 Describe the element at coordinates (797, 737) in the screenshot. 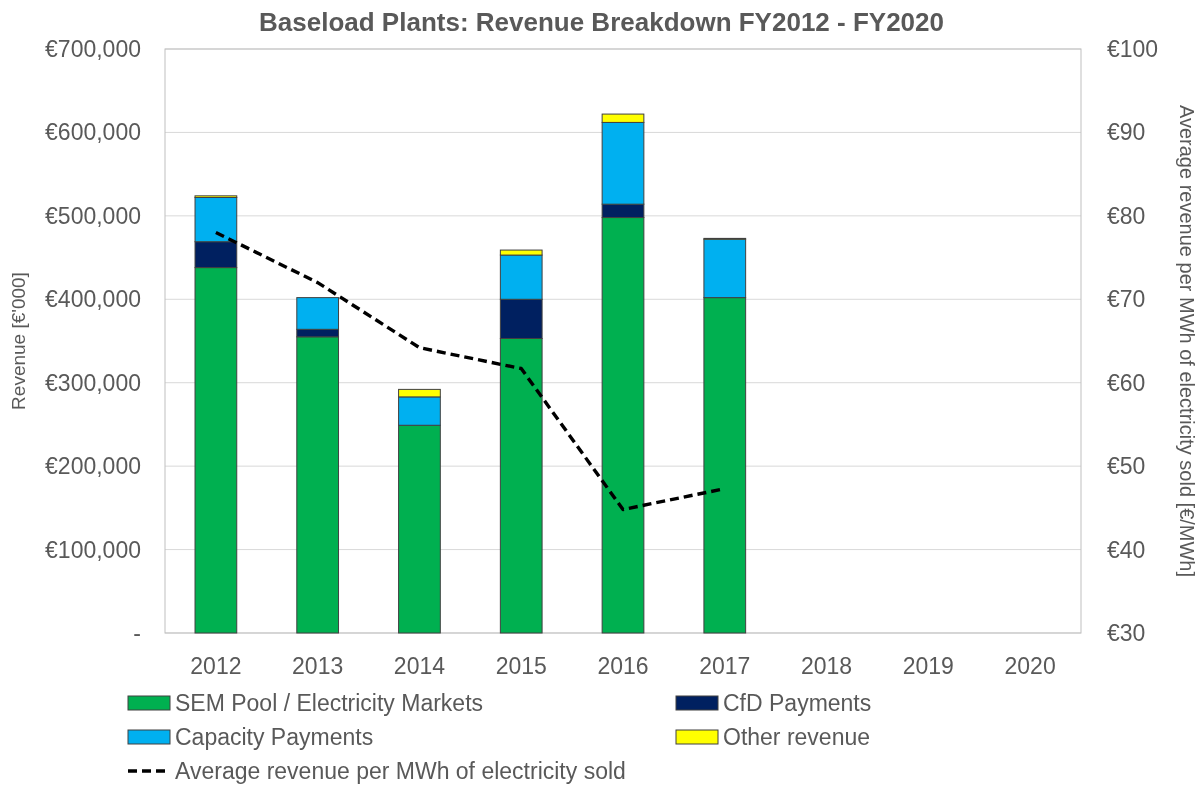

I see `legend-label: Other revenue` at that location.